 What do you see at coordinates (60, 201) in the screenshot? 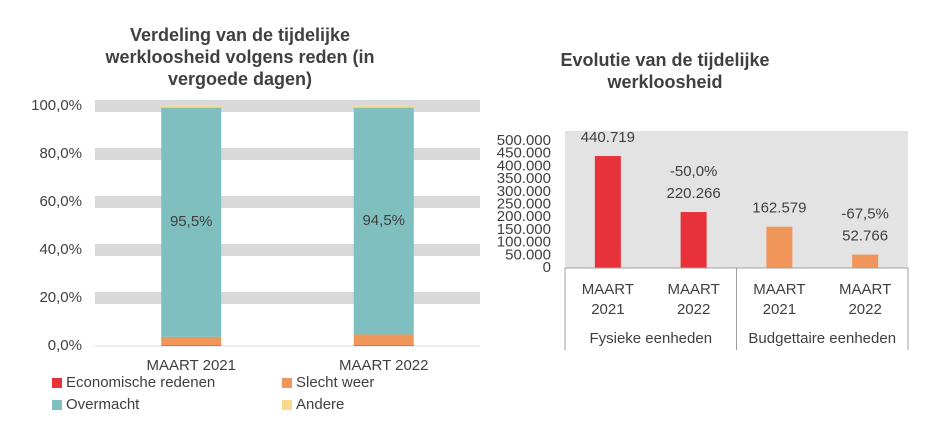
I see `y-tick-label: 60,0%` at bounding box center [60, 201].